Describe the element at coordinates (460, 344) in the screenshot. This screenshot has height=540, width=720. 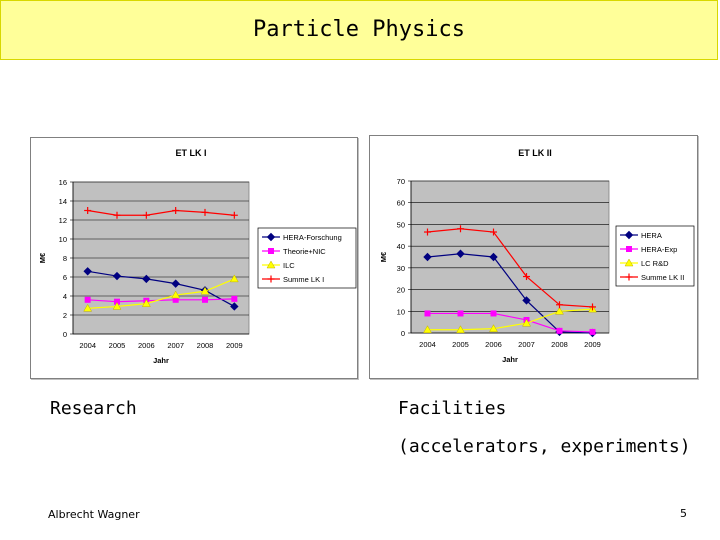
I see `chart2-xtick-label: 2005` at that location.